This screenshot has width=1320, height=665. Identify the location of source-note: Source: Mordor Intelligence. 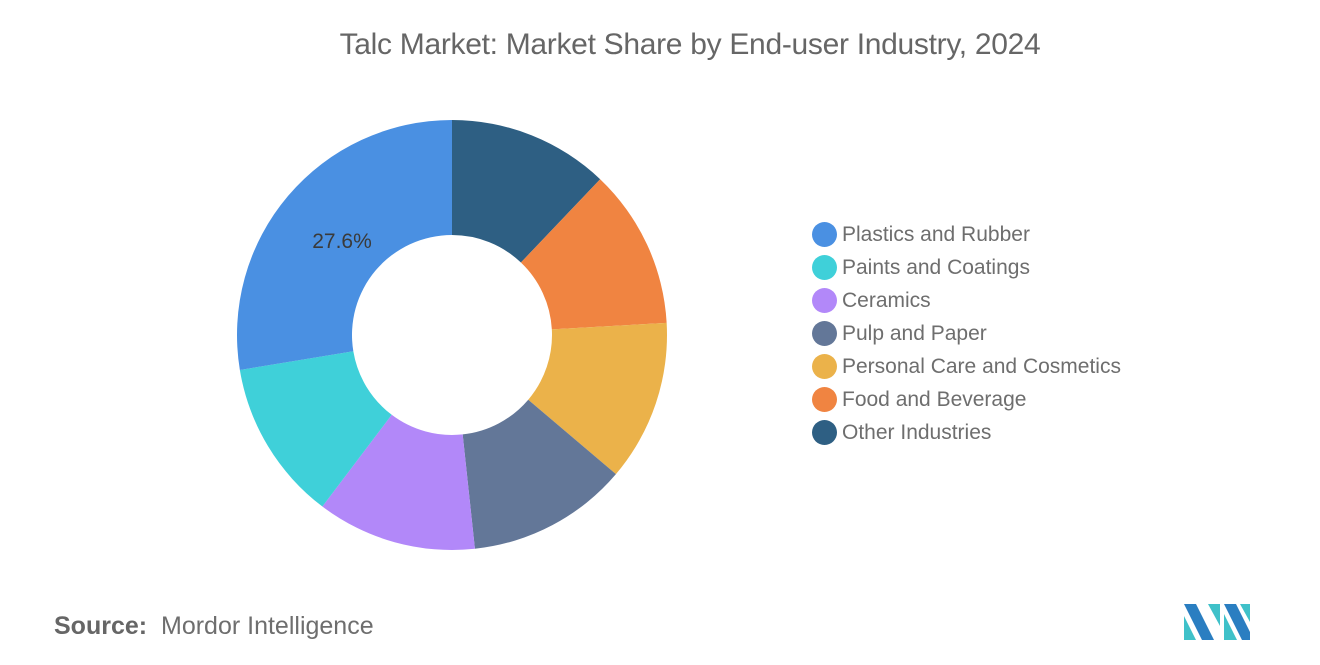
(214, 626).